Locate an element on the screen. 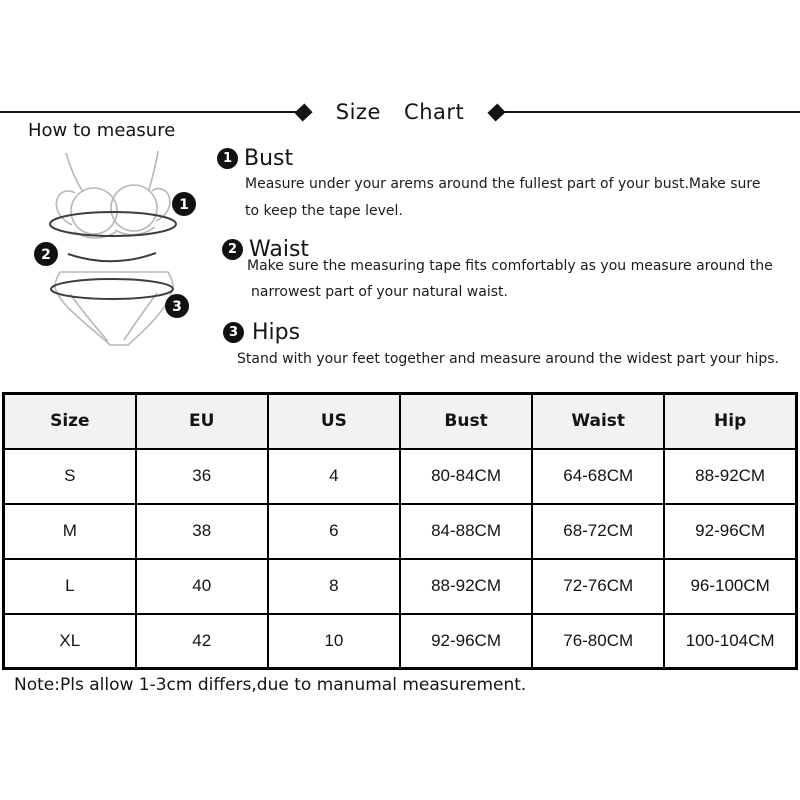 This screenshot has height=800, width=800. illustration-badge-bust: 1 is located at coordinates (184, 204).